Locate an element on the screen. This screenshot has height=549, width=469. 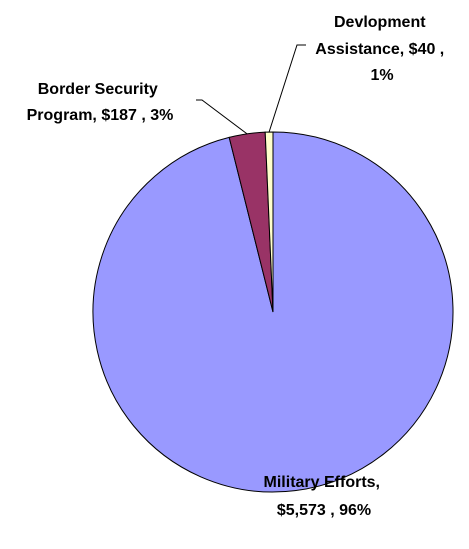
label-development: Devlopment Assistance, $40 , 1% is located at coordinates (381, 49).